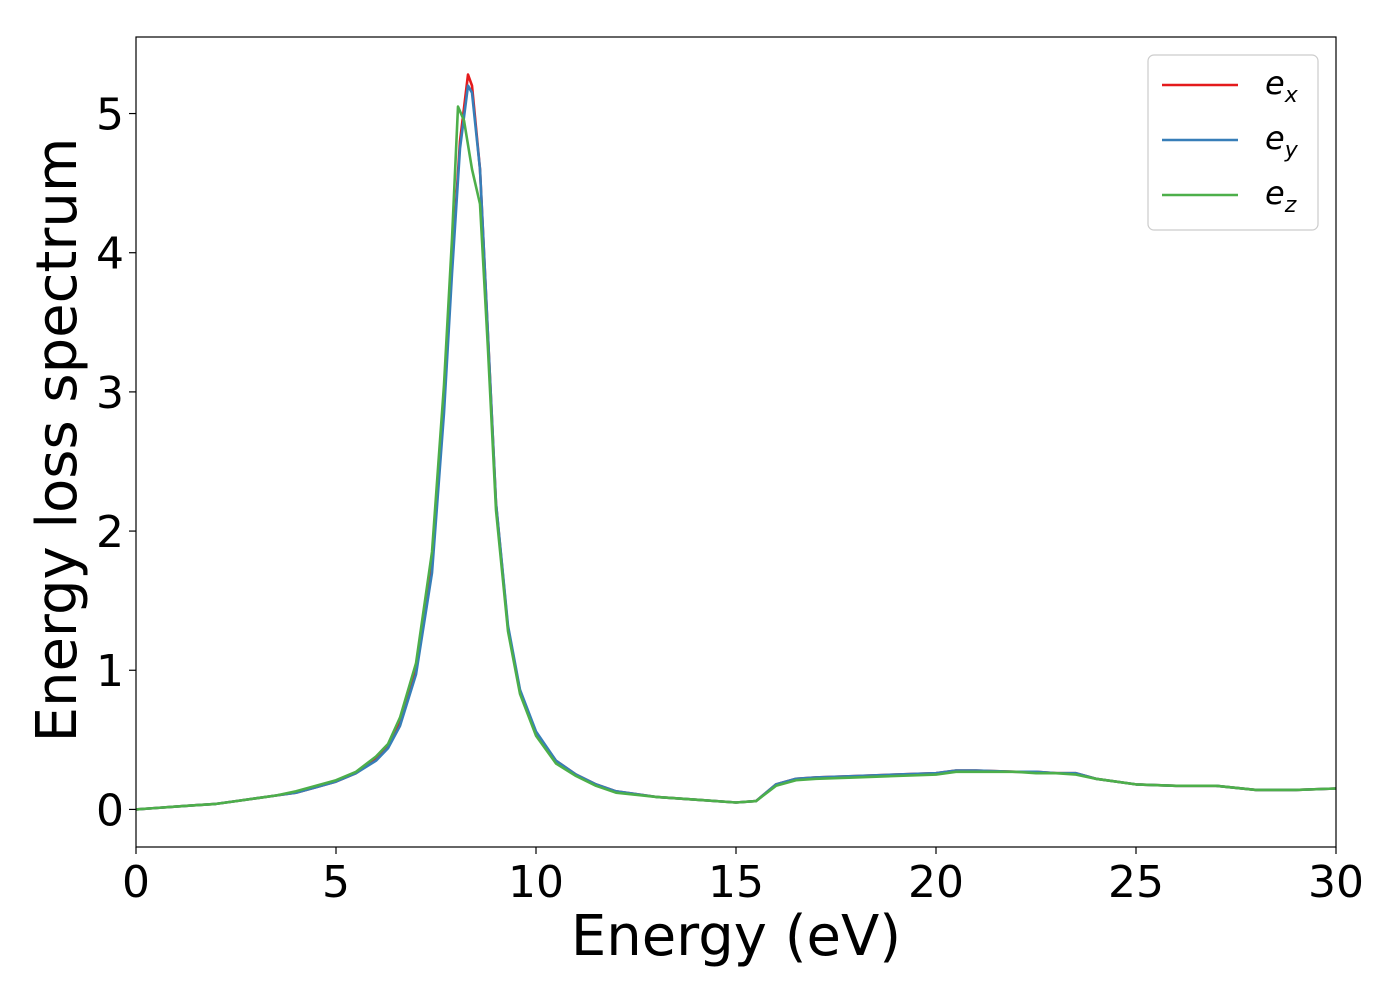 This screenshot has width=1400, height=1000. What do you see at coordinates (936, 882) in the screenshot?
I see `x-tick-label: 20` at bounding box center [936, 882].